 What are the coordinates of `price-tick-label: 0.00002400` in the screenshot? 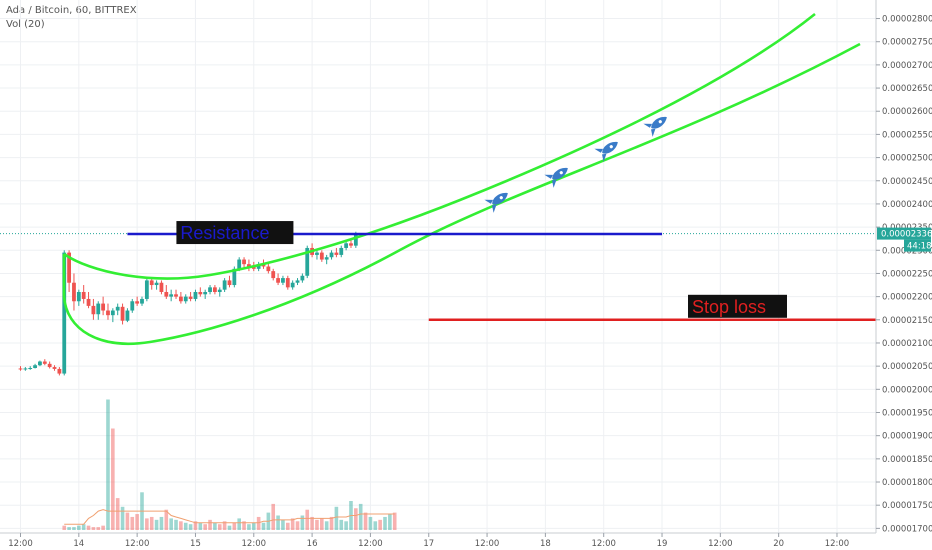 It's located at (907, 205).